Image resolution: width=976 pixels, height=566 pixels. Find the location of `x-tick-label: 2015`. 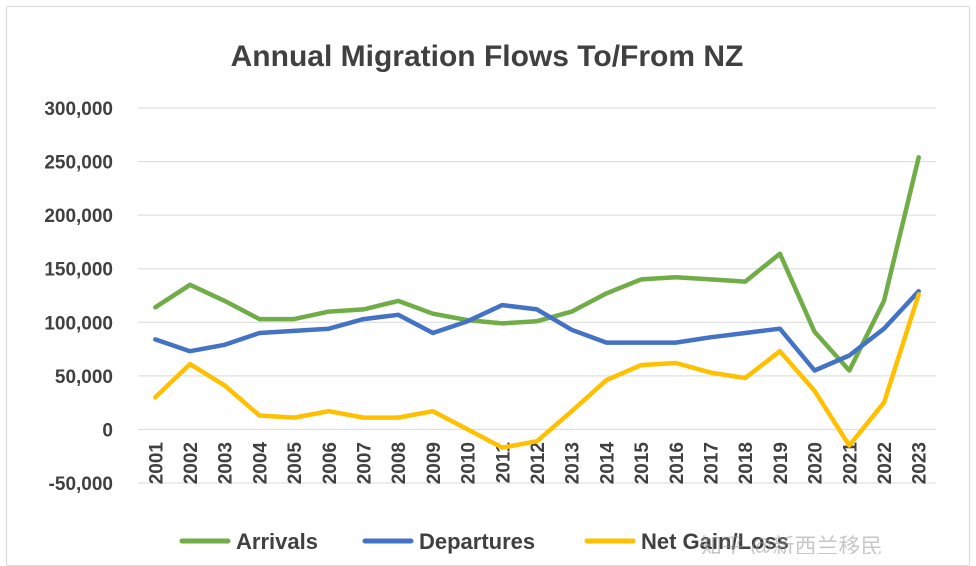

x-tick-label: 2015 is located at coordinates (642, 463).